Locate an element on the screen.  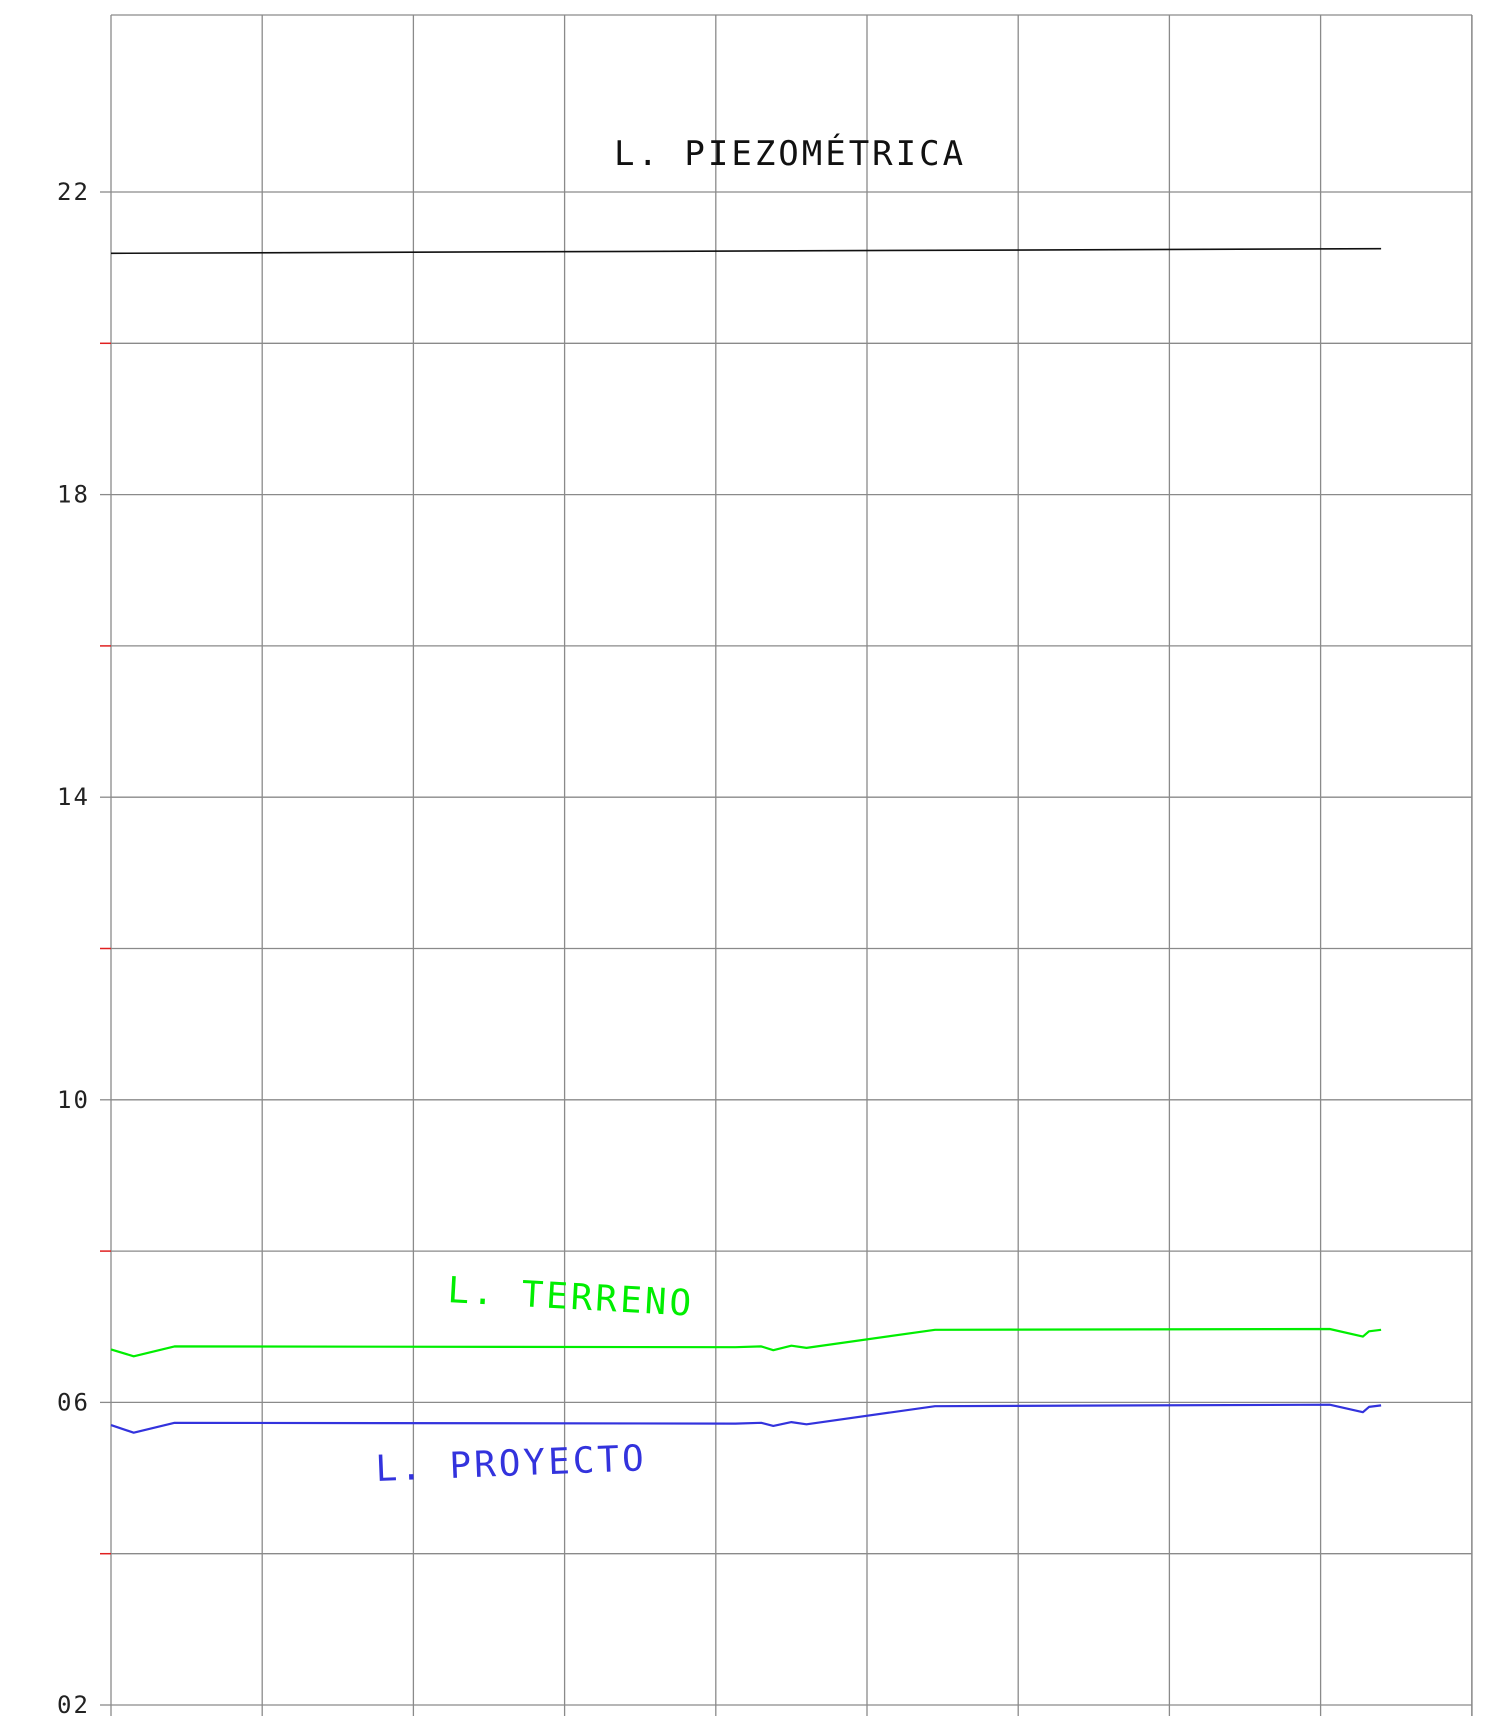
y-tick-label: 06 is located at coordinates (73, 1402).